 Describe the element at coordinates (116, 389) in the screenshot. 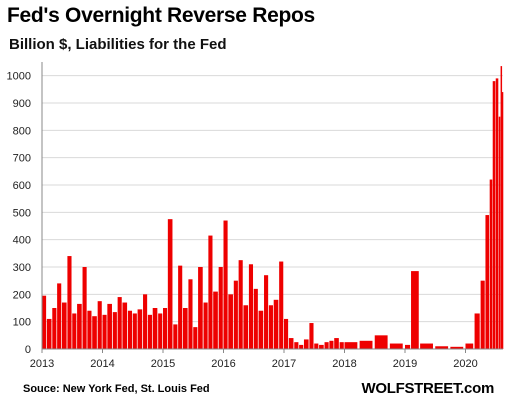

I see `source-note: Souce: New York Fed, St. Louis Fed` at that location.